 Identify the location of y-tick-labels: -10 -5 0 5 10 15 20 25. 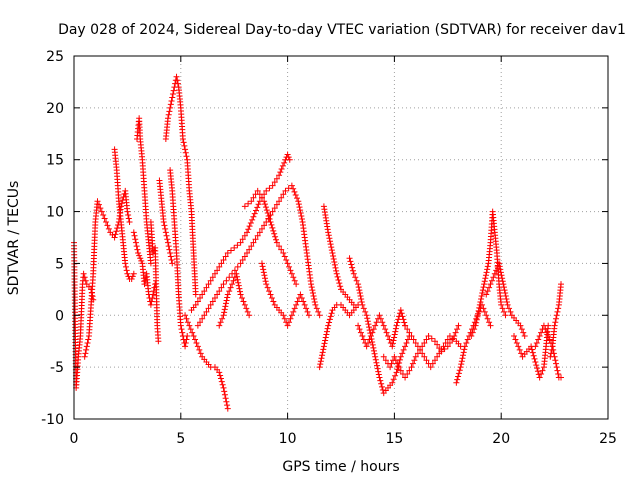
(52, 238).